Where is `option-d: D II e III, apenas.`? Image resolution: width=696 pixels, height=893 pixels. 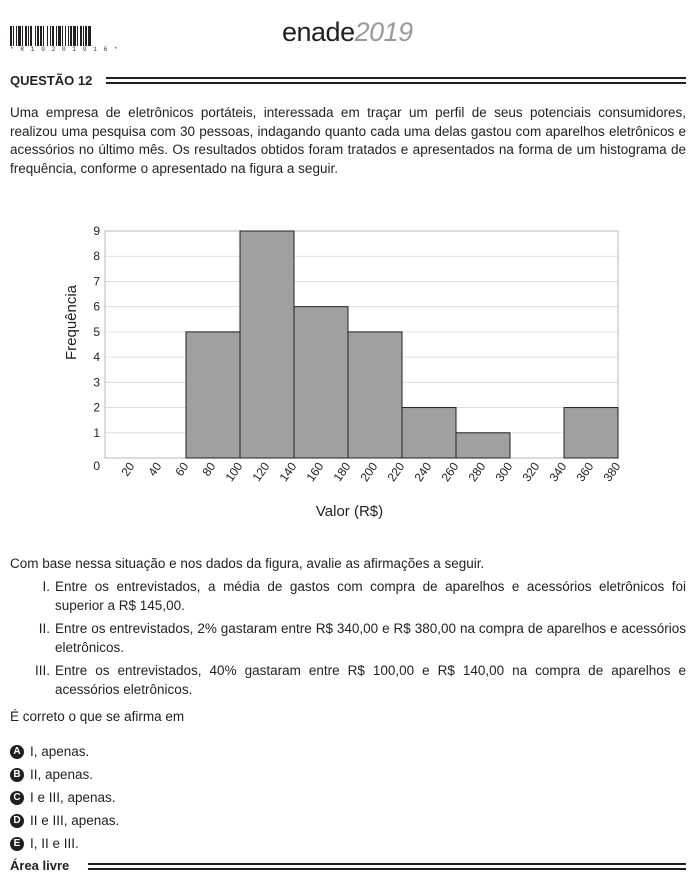 option-d: D II e III, apenas. is located at coordinates (64, 820).